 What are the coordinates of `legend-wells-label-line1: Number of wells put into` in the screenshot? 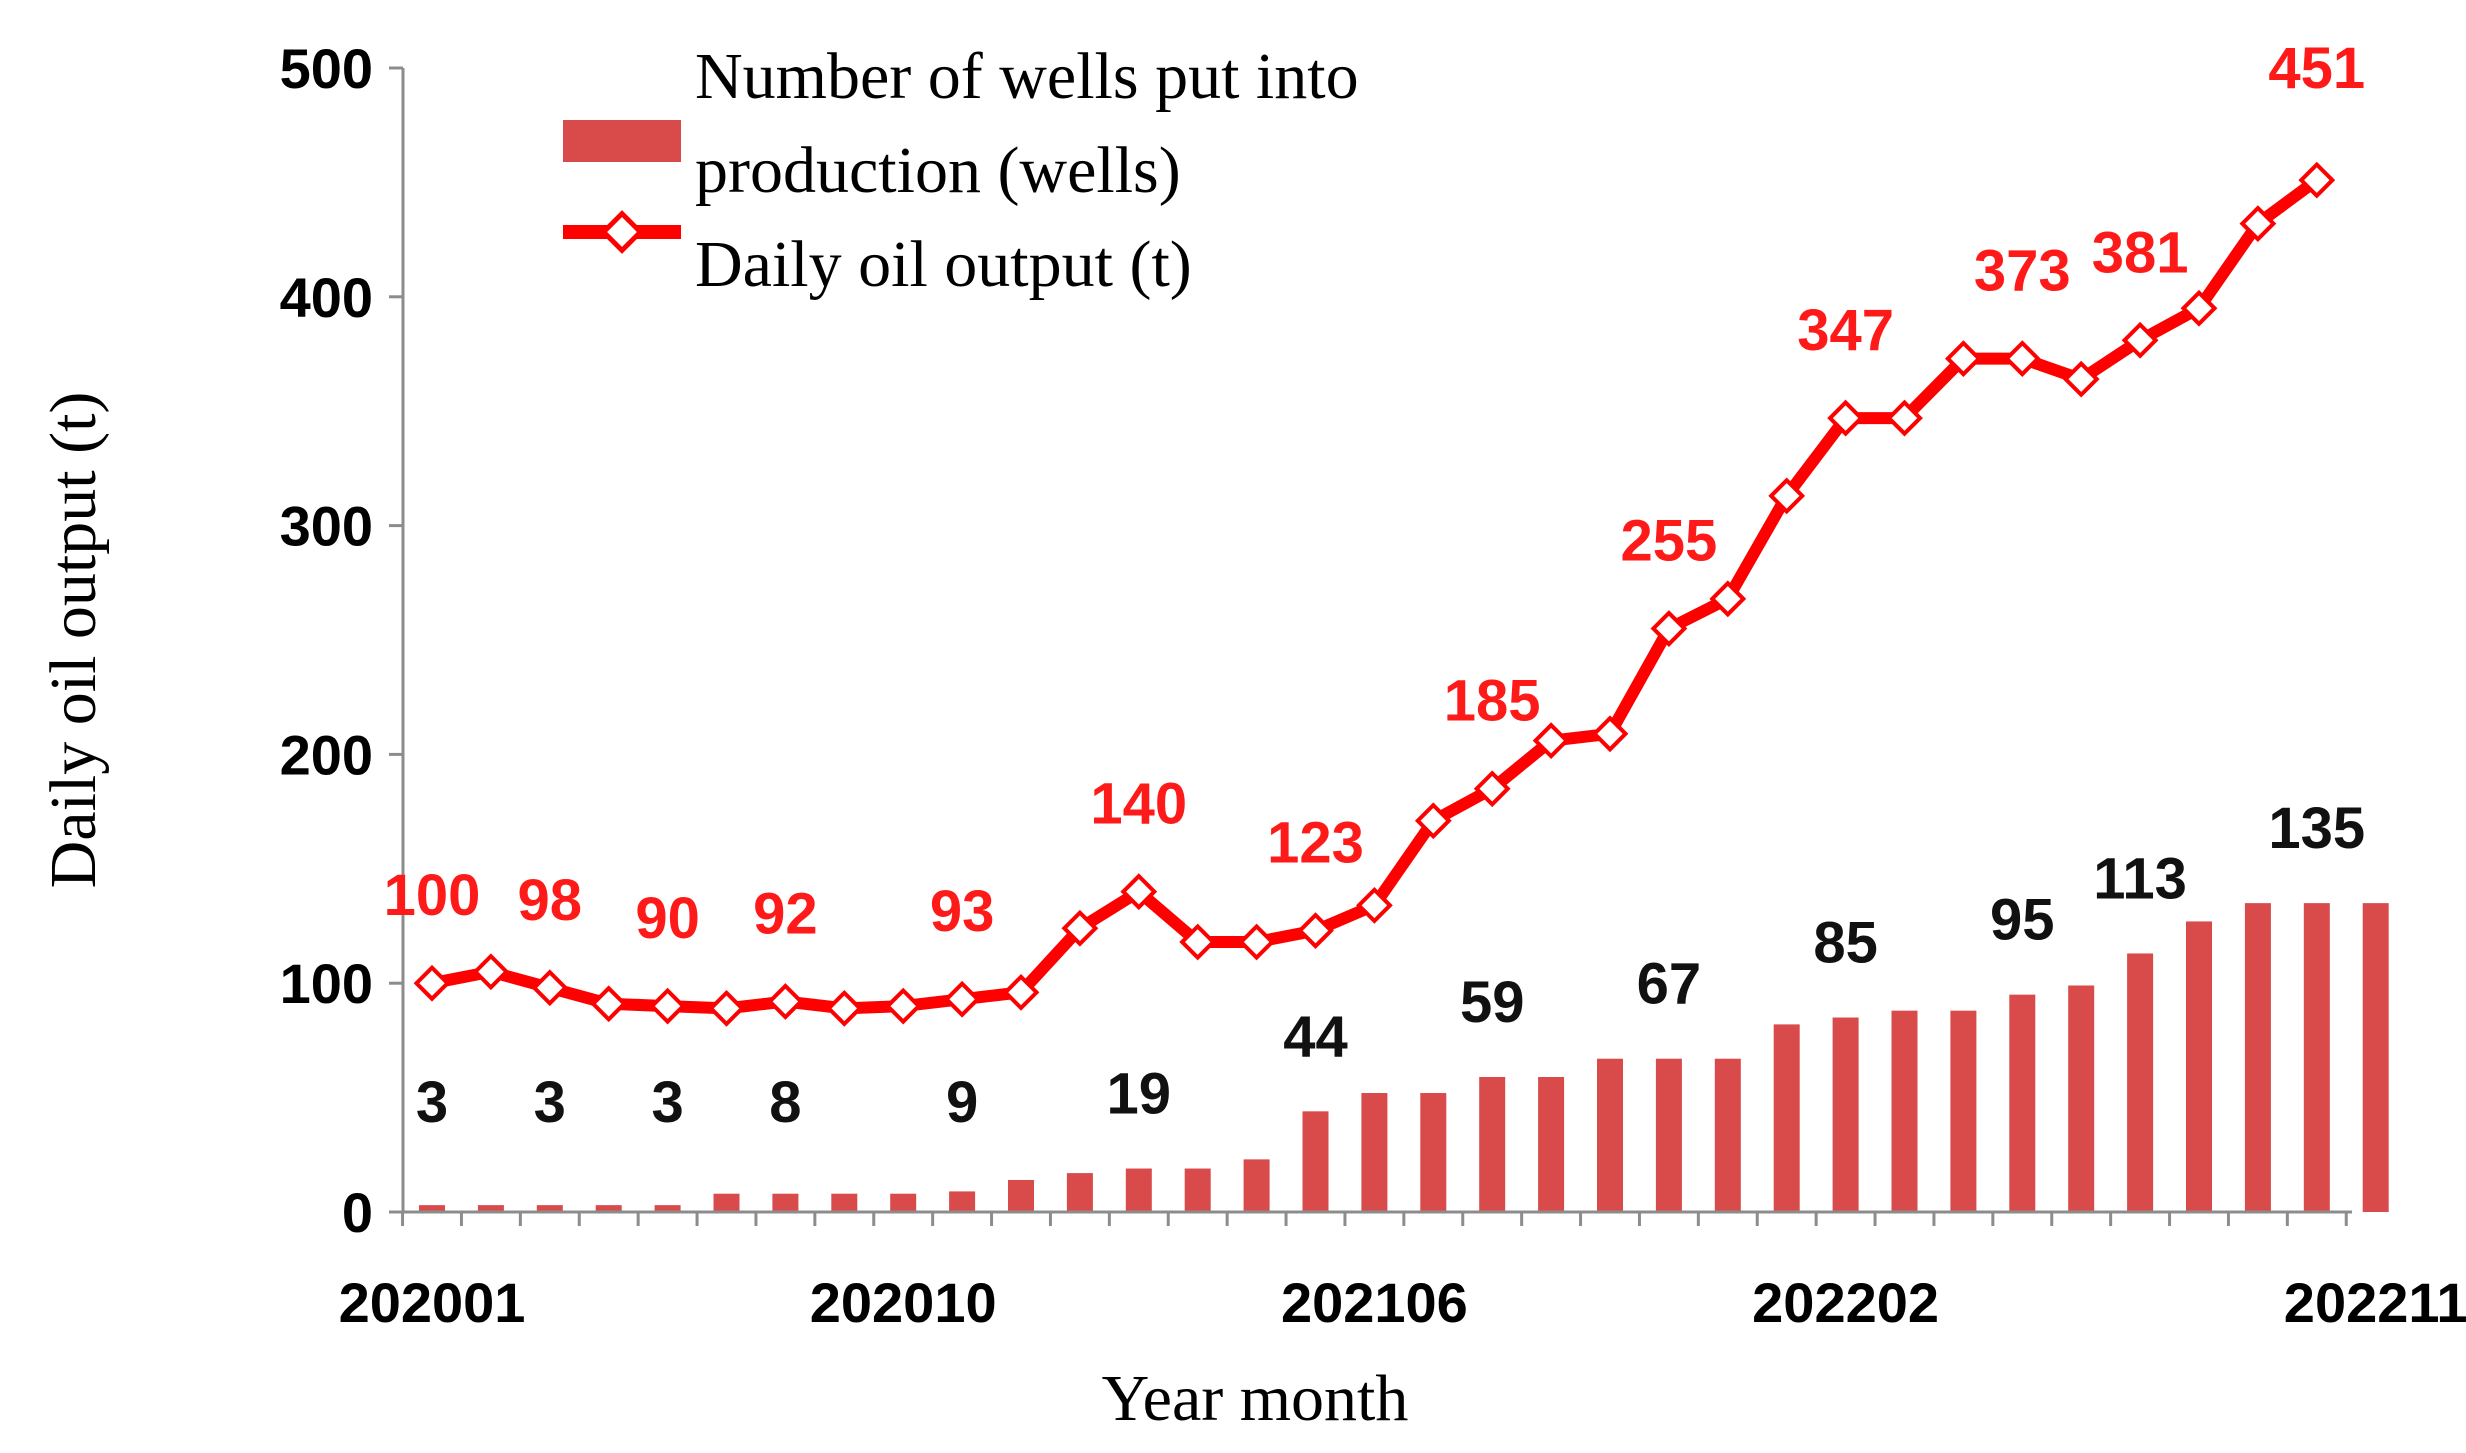 It's located at (1027, 76).